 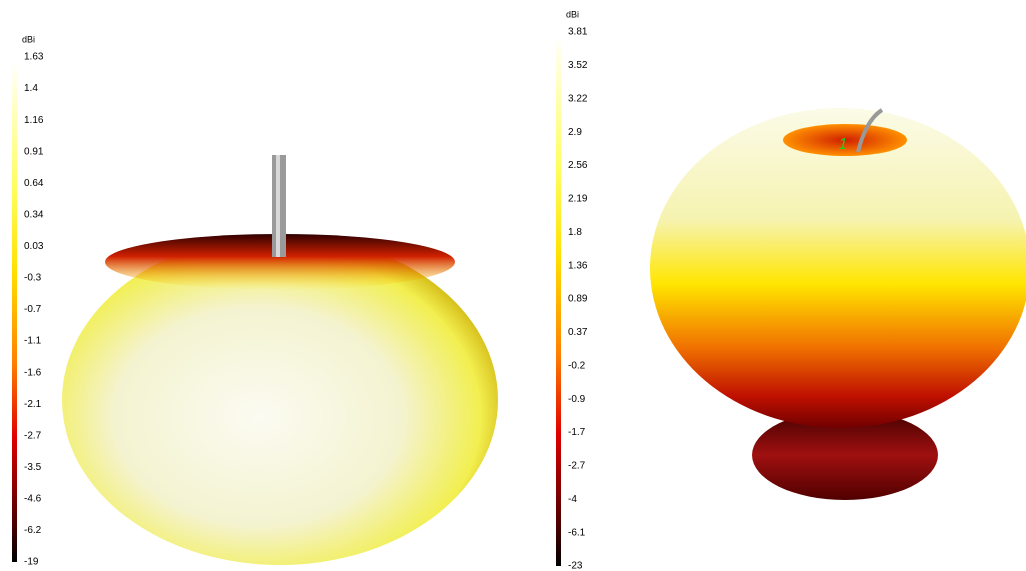 I want to click on antenna-wire, so click(x=870, y=130).